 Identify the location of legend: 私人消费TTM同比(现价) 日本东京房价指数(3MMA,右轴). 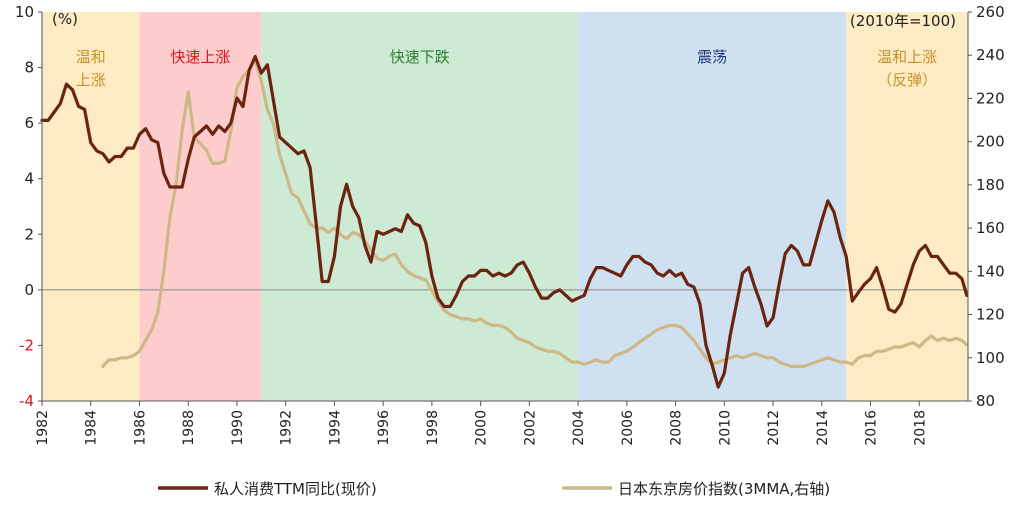
(494, 489).